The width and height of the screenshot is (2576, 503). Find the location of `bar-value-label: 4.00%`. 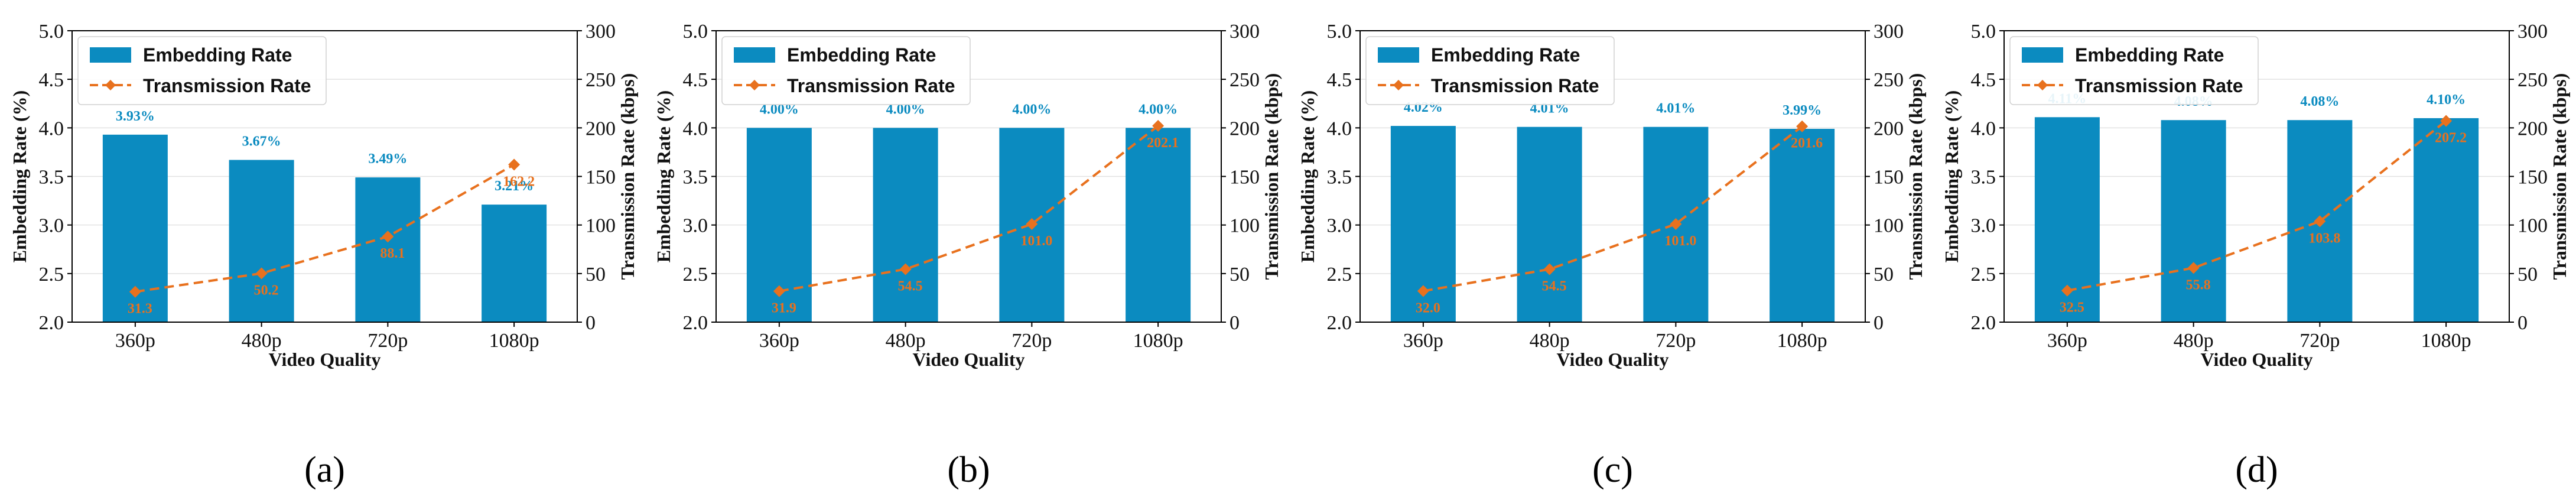

bar-value-label: 4.00% is located at coordinates (1031, 109).